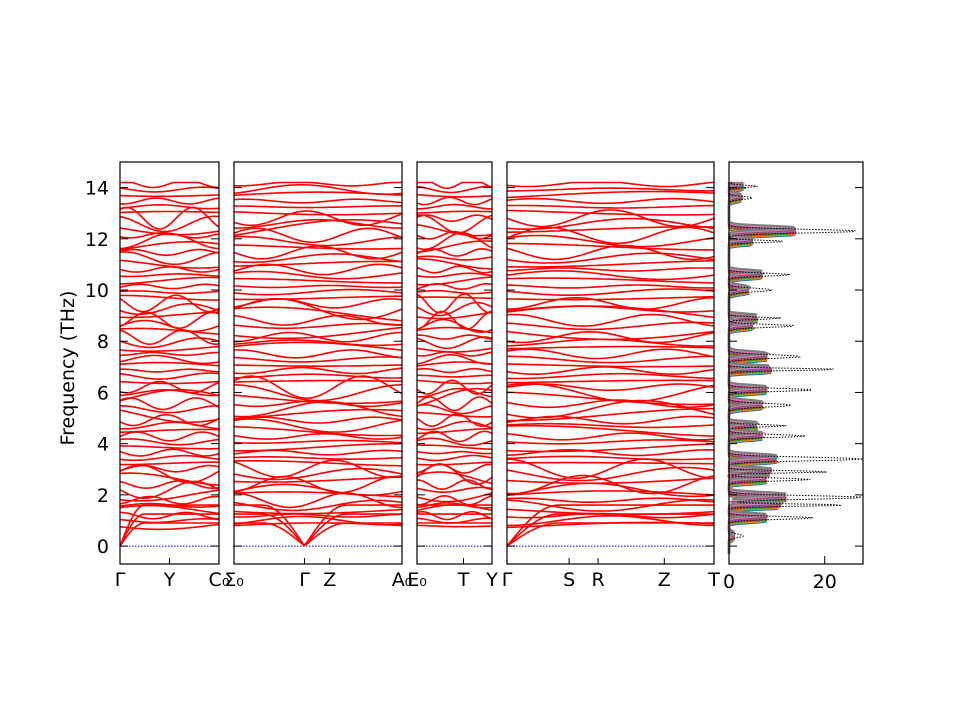 The height and width of the screenshot is (720, 960). What do you see at coordinates (97, 368) in the screenshot?
I see `y-tick-labels: 0 2 4 6 8 10 12 14` at bounding box center [97, 368].